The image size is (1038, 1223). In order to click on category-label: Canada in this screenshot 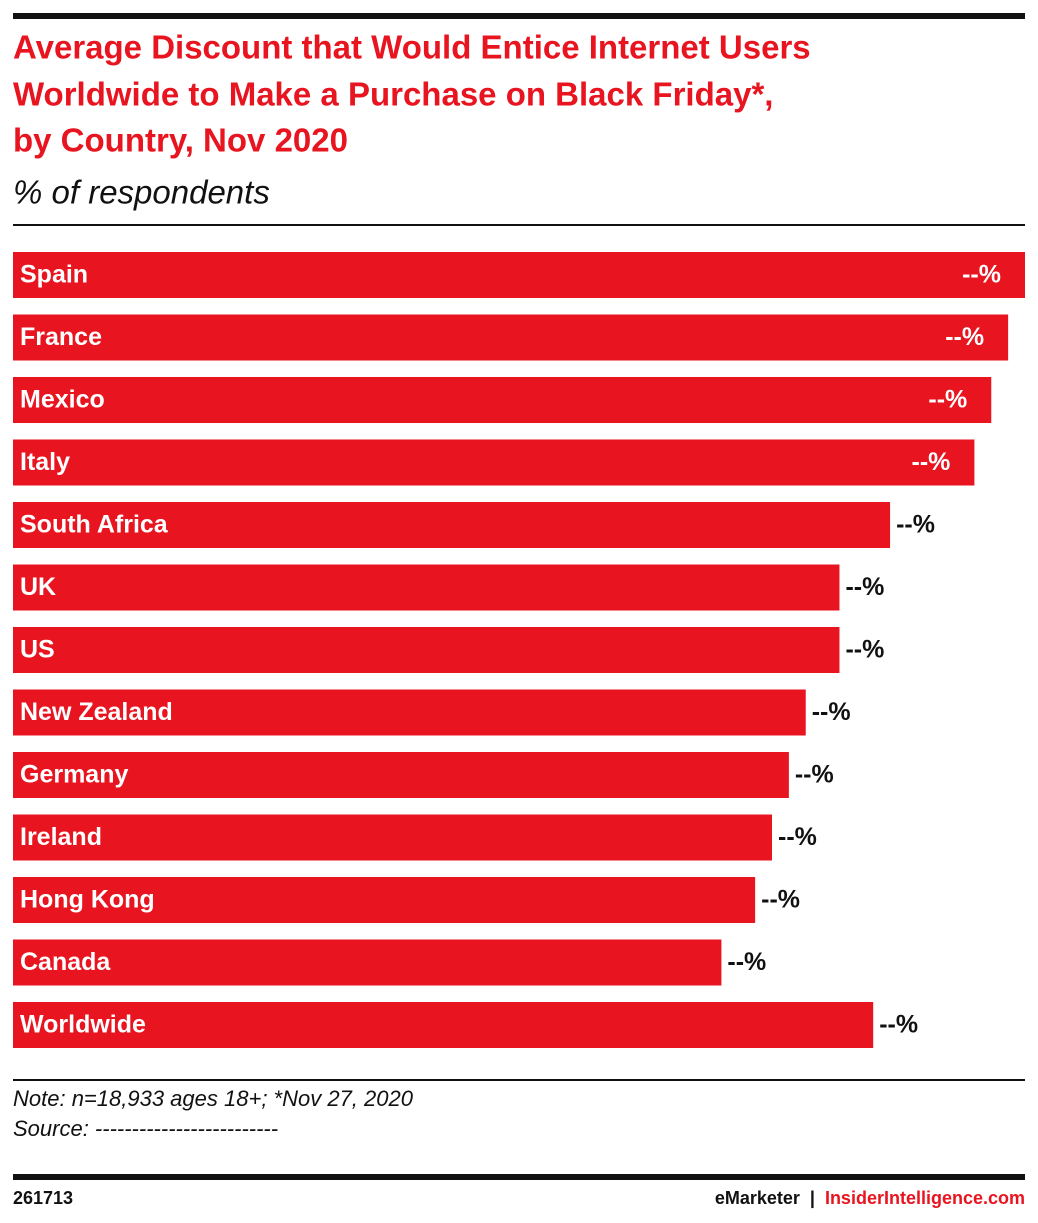, I will do `click(65, 962)`.